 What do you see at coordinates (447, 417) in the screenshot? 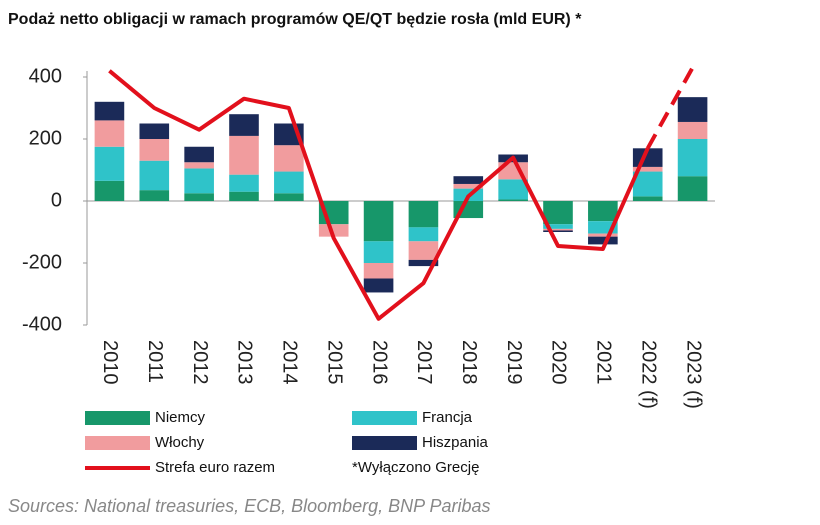
I see `legend-label: Francja` at bounding box center [447, 417].